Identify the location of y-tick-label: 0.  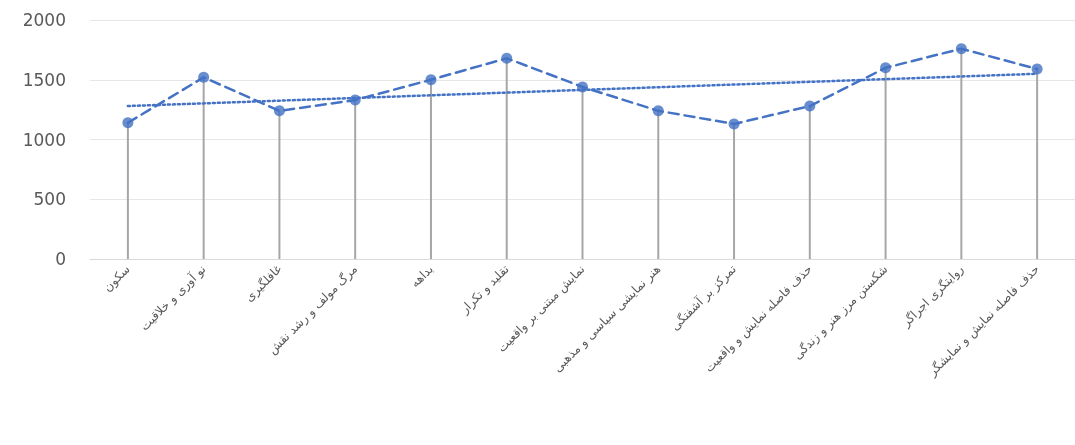
(60, 259).